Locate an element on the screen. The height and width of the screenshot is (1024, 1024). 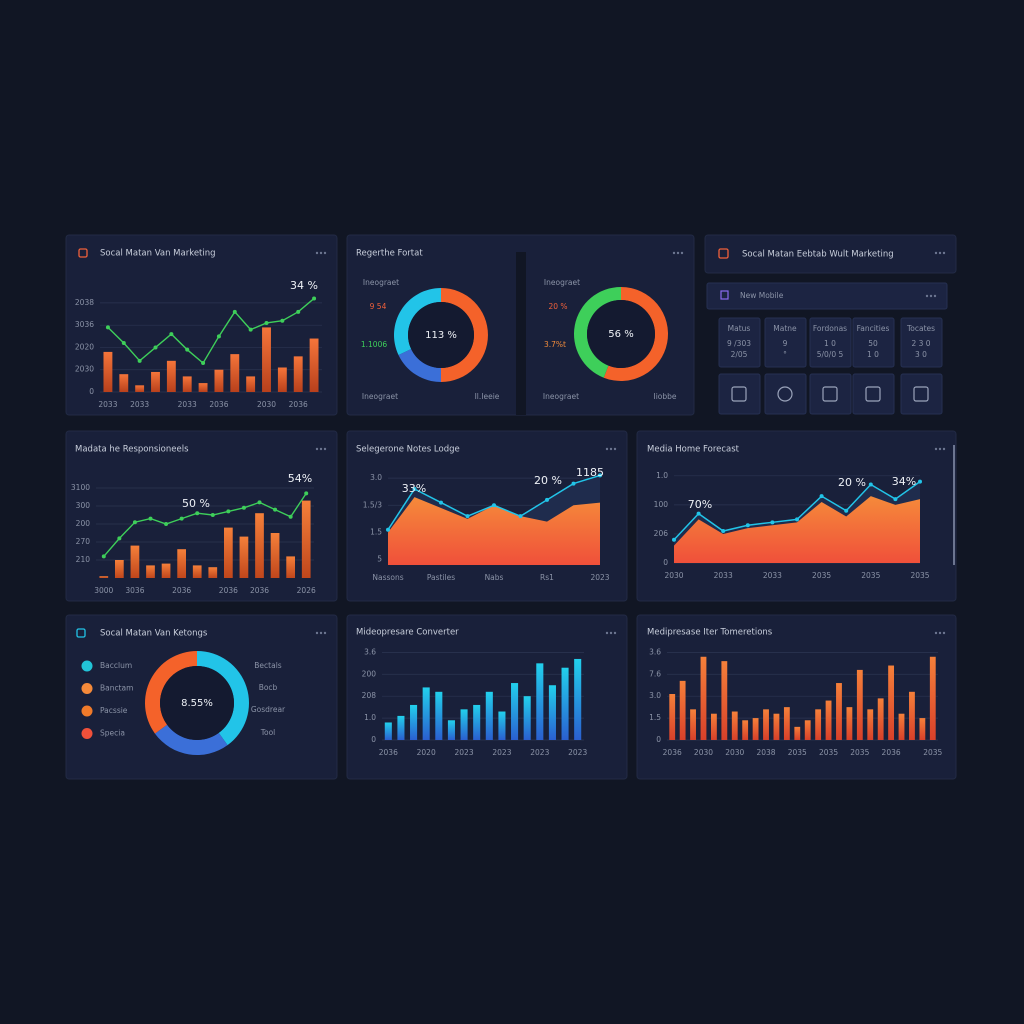
annotation: 20 % is located at coordinates (548, 480).